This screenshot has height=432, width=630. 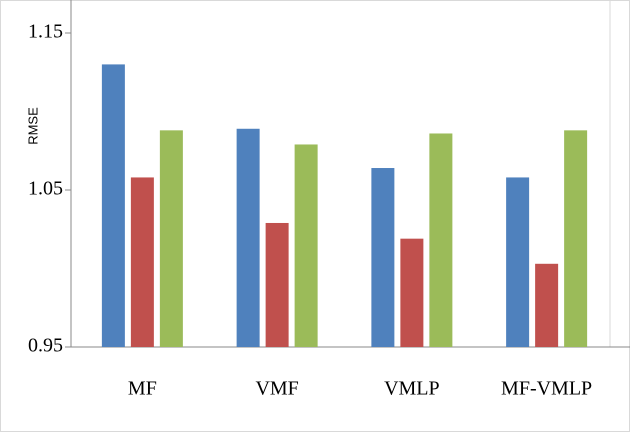 I want to click on x-tick-label: VMLP, so click(x=412, y=389).